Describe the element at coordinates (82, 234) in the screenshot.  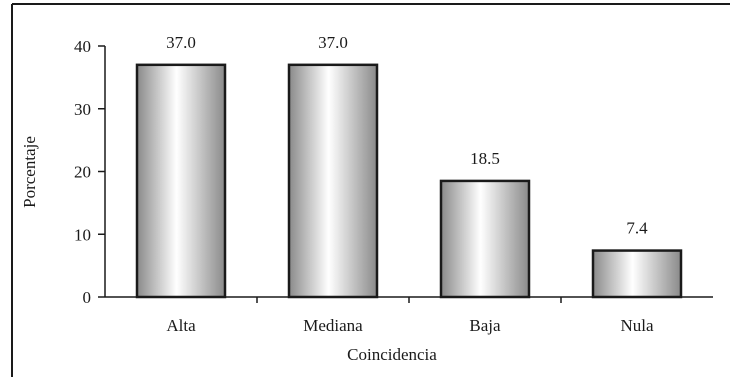
I see `y-tick-label: 10` at that location.